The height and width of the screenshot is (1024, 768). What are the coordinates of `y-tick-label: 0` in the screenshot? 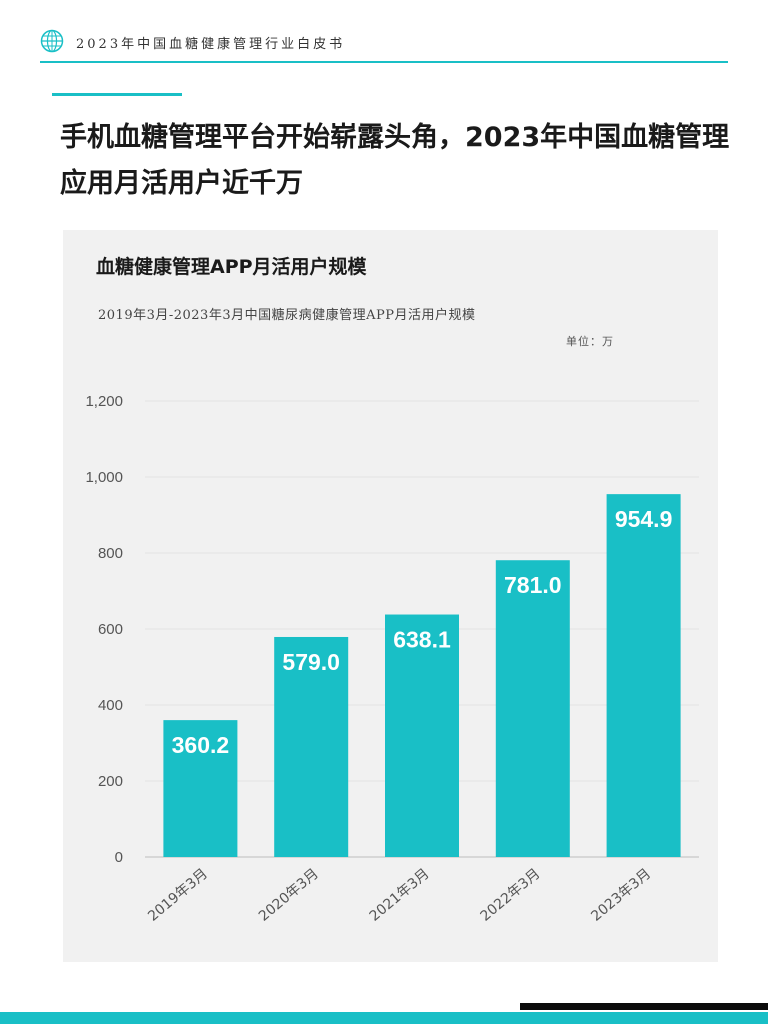 It's located at (119, 857).